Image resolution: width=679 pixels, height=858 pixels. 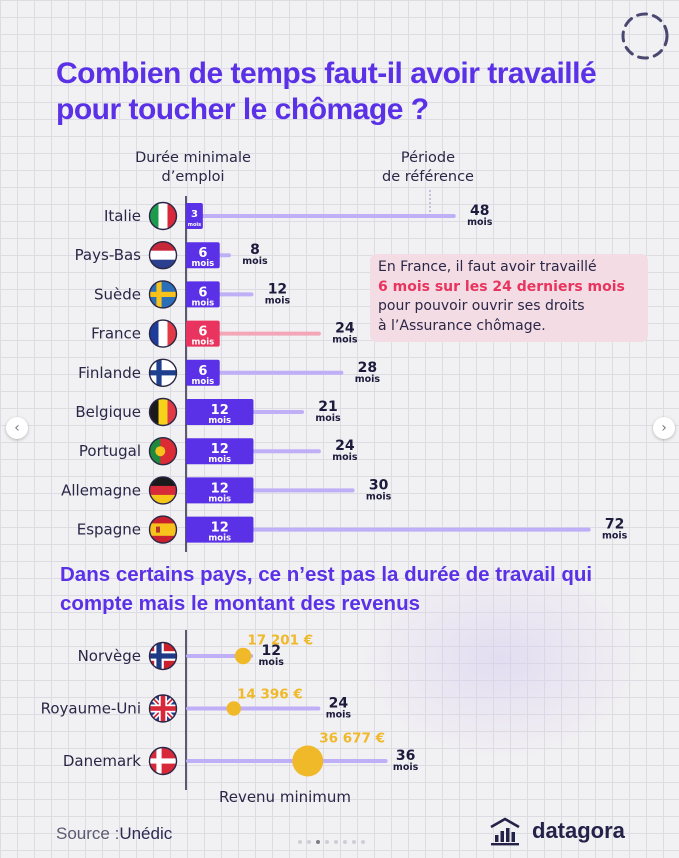 I want to click on country-label: Belgique, so click(x=108, y=412).